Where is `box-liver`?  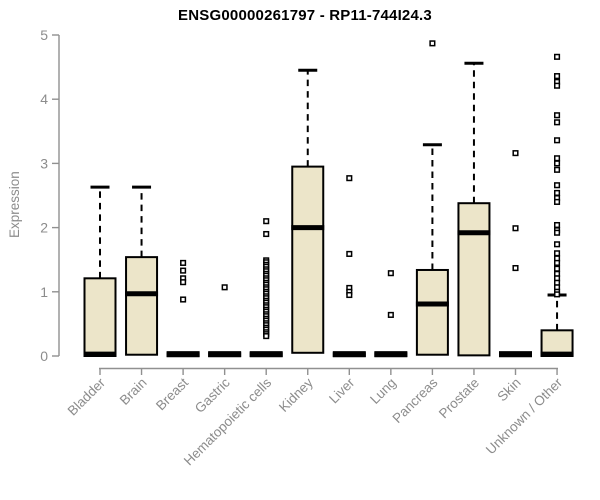
box-liver is located at coordinates (349, 266).